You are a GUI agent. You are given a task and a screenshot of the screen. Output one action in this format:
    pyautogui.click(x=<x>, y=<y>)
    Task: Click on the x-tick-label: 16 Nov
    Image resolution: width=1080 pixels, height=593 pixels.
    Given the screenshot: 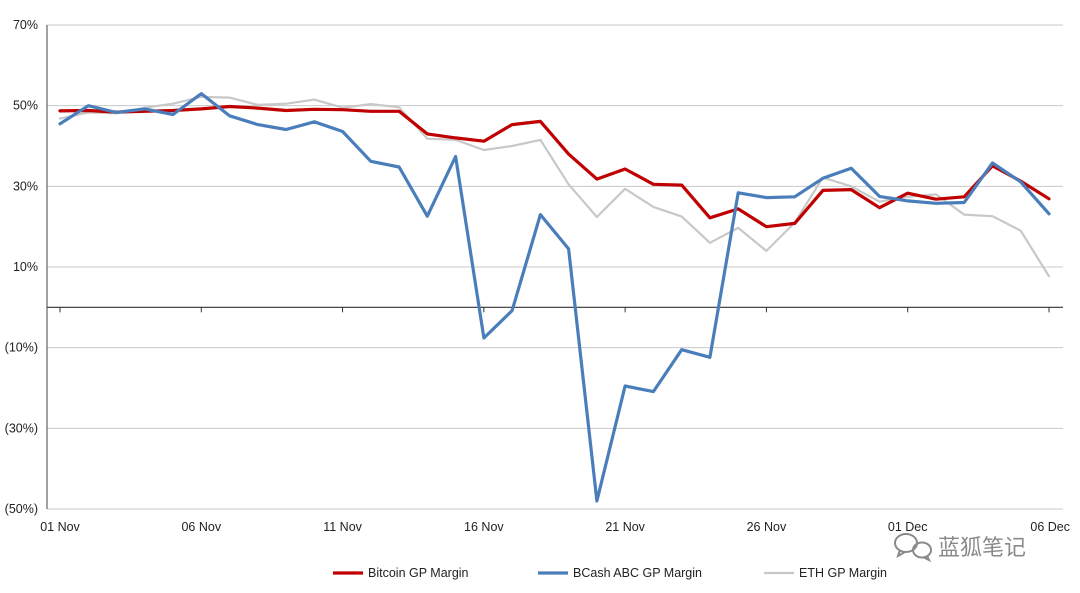 What is the action you would take?
    pyautogui.click(x=484, y=527)
    